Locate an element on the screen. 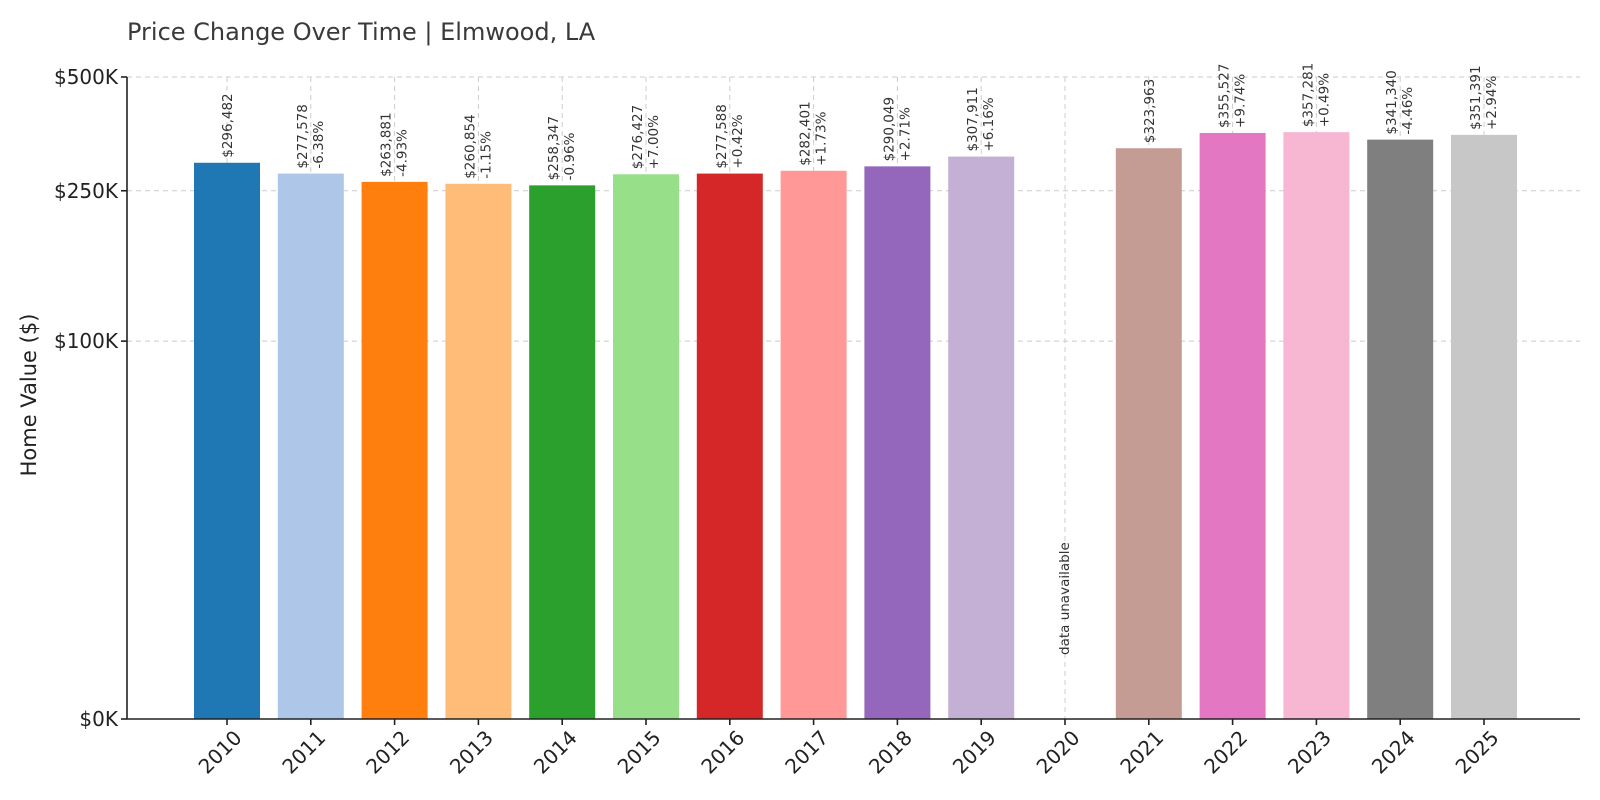  bar-2023 is located at coordinates (1316, 426).